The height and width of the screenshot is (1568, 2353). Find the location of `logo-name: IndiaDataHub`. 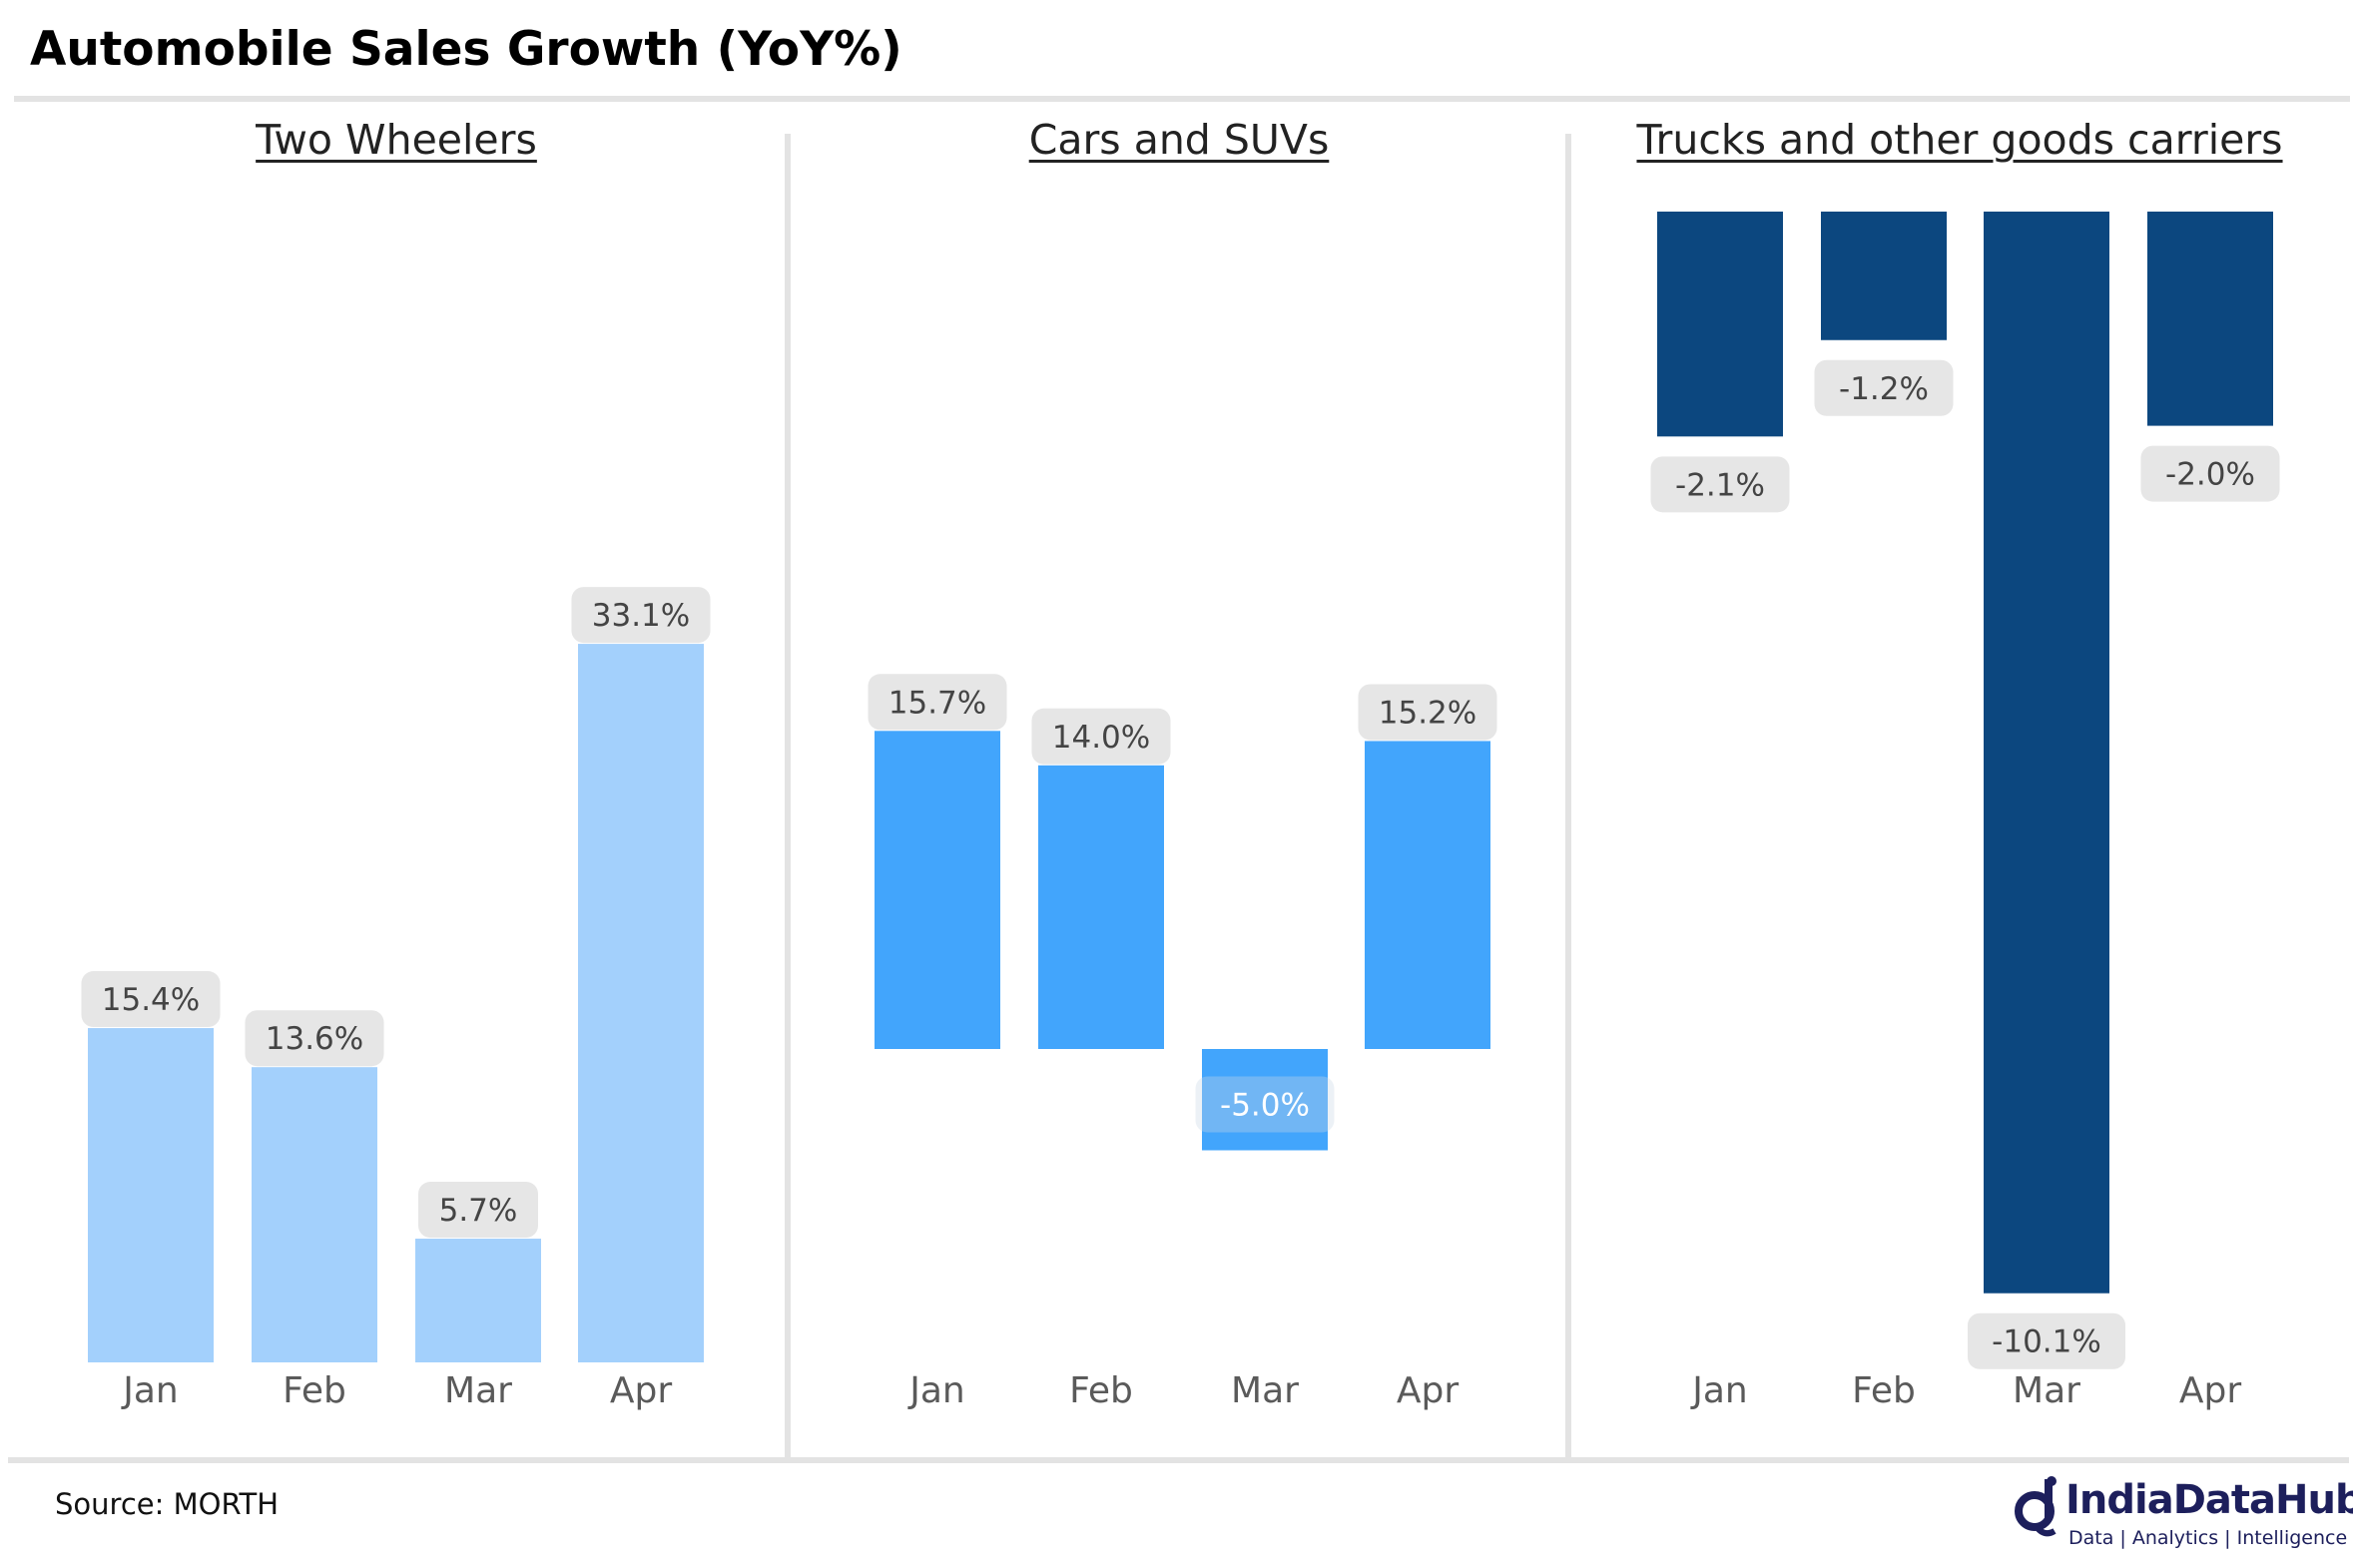

logo-name: IndiaDataHub is located at coordinates (2209, 1500).